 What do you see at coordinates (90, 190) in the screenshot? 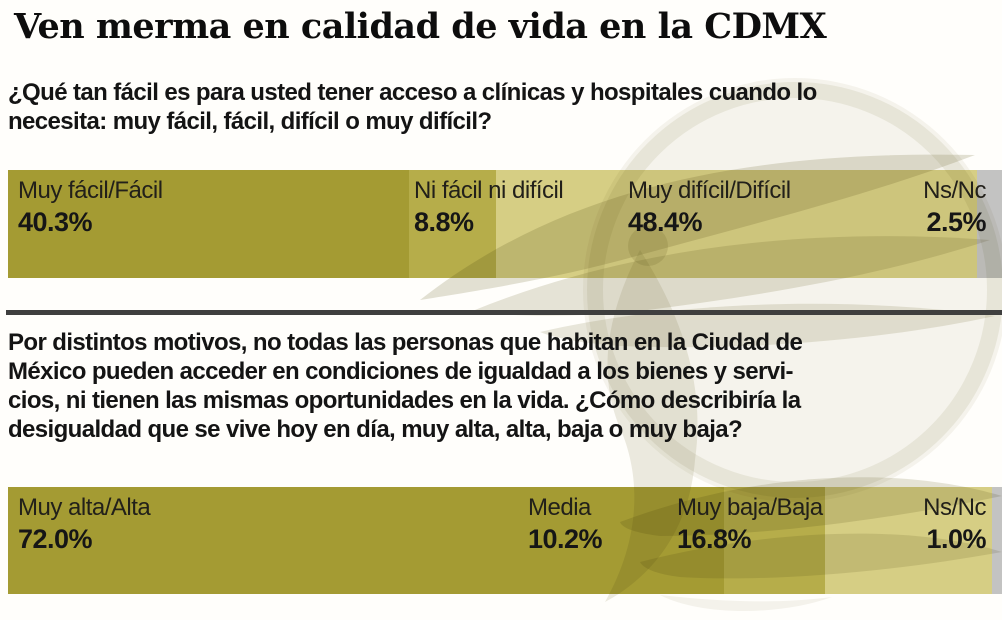
I see `category-label: Muy fácil/Fácil` at bounding box center [90, 190].